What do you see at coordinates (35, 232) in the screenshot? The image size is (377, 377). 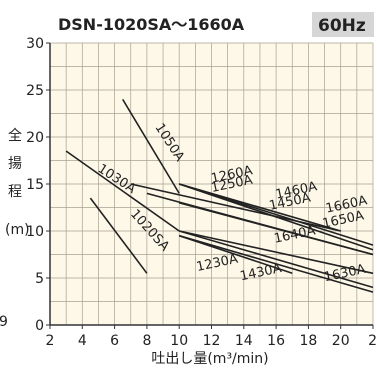 I see `y-tick-label: 10` at bounding box center [35, 232].